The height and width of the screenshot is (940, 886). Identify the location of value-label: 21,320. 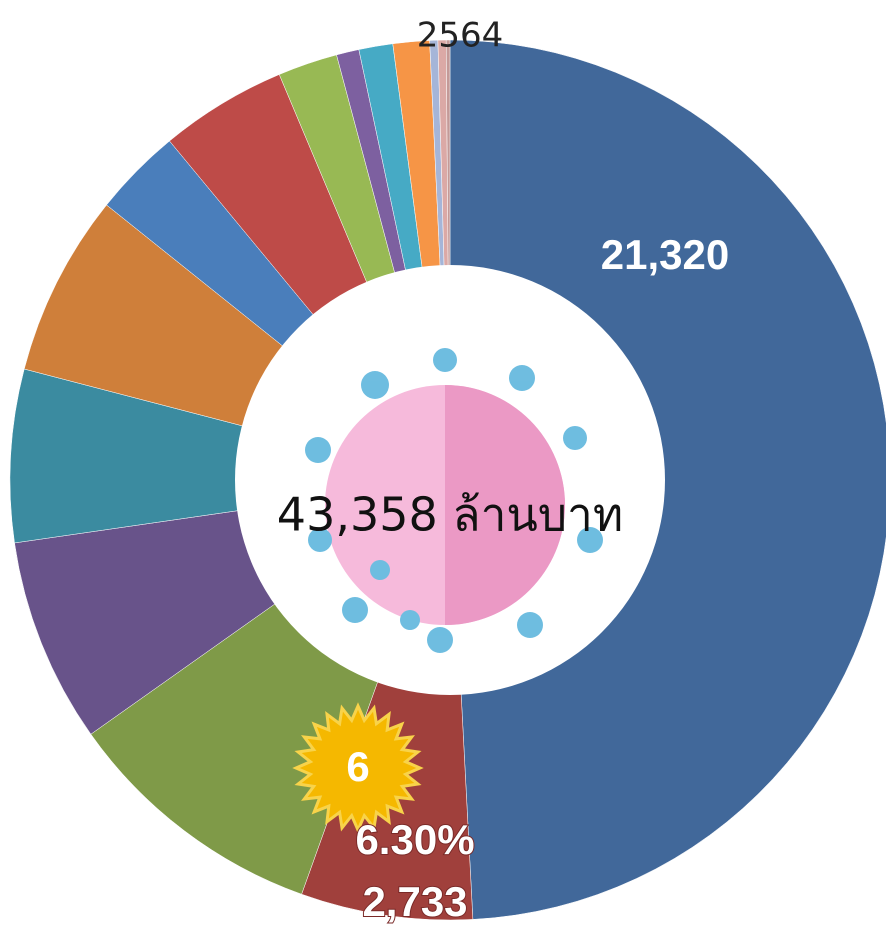
(665, 254).